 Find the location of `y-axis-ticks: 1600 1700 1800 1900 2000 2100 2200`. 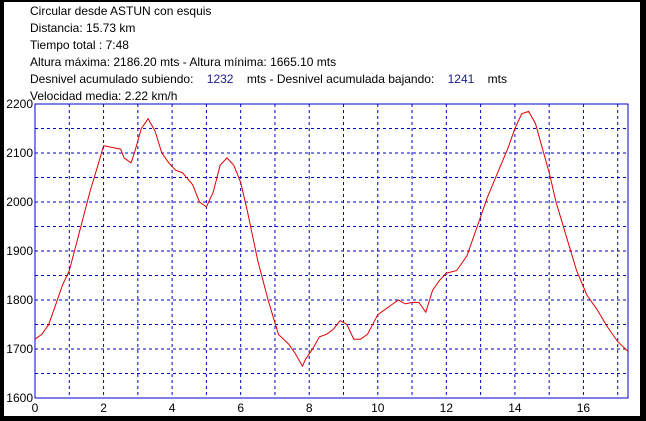

y-axis-ticks: 1600 1700 1800 1900 2000 2100 2200 is located at coordinates (19, 251).